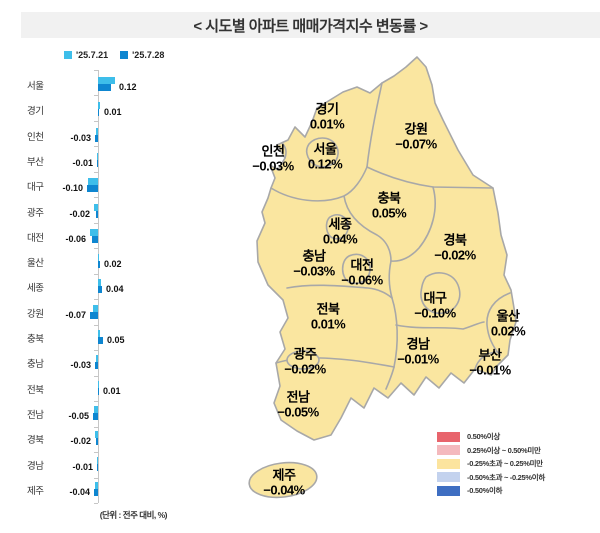  Describe the element at coordinates (394, 332) in the screenshot. I see `border-jeonbuk-east` at that location.